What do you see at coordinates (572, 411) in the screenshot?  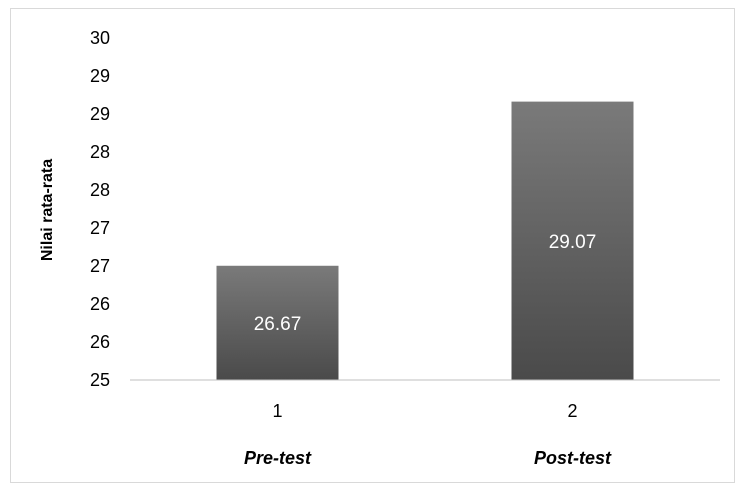 I see `x-tick-label: 2` at bounding box center [572, 411].